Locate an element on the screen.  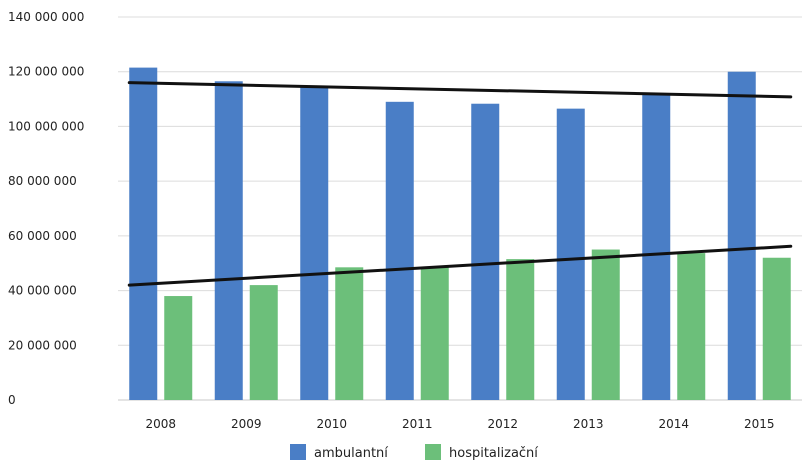
x-tick-label: 2013 is located at coordinates (588, 424).